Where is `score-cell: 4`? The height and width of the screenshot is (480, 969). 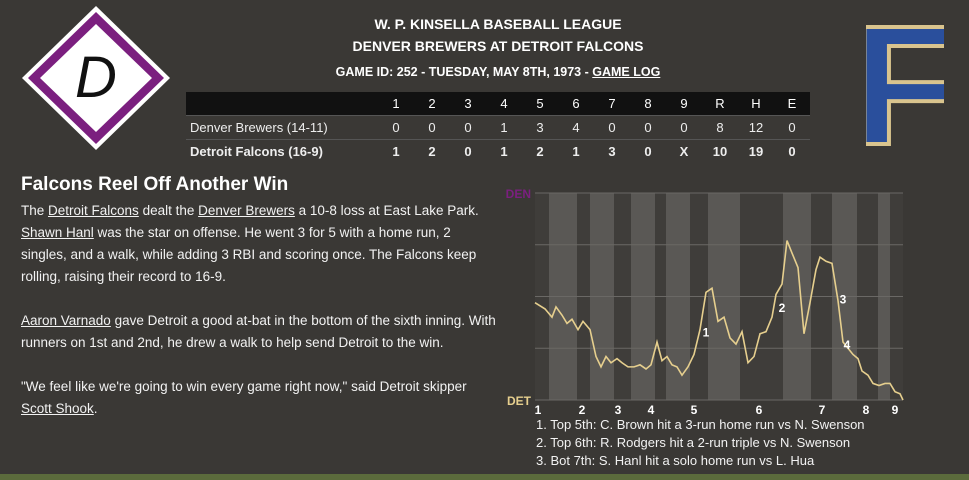
score-cell: 4 is located at coordinates (576, 127).